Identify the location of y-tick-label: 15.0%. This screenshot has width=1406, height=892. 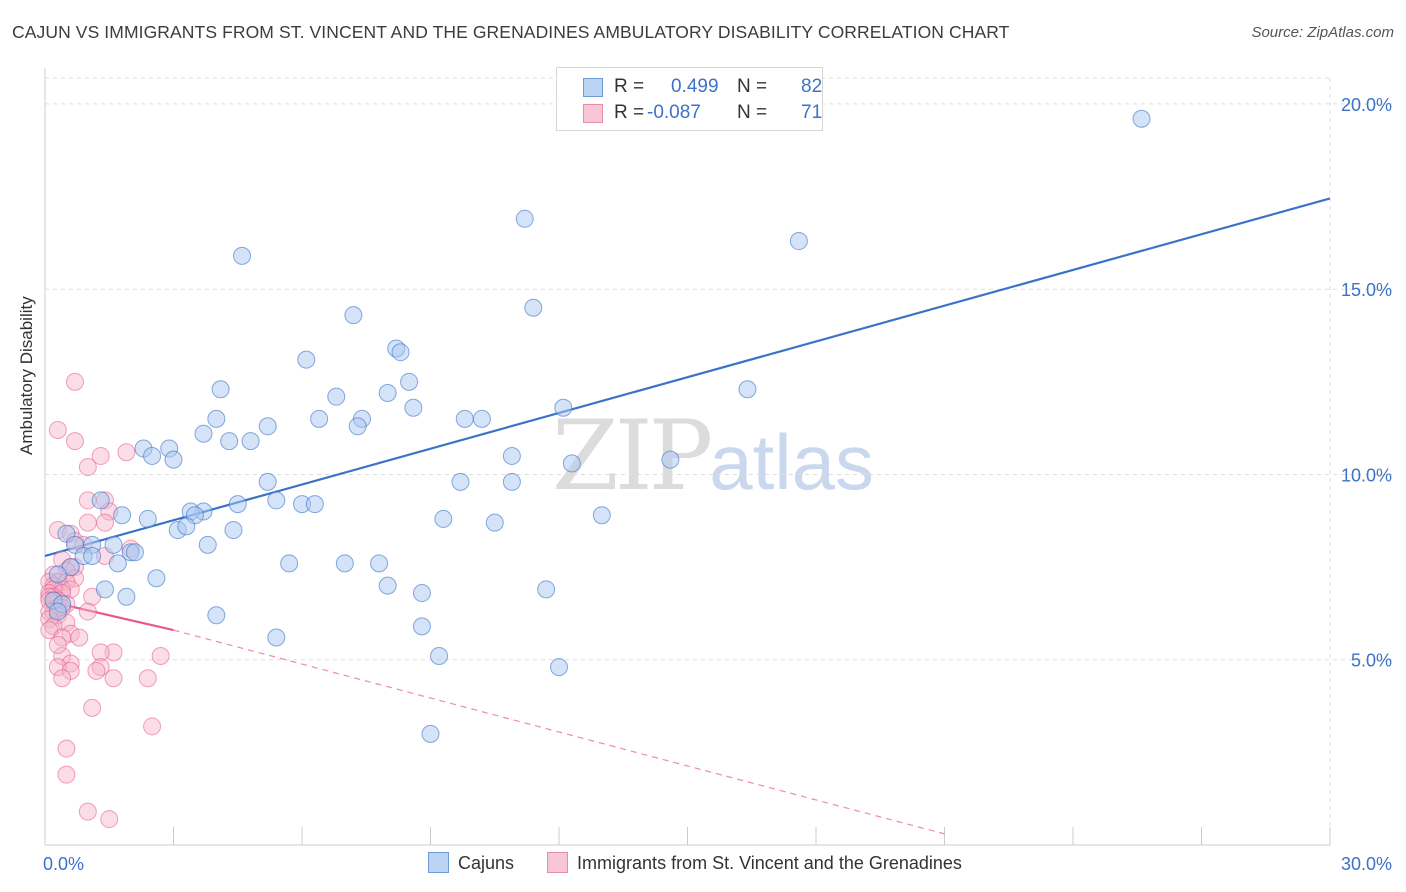
(1366, 290).